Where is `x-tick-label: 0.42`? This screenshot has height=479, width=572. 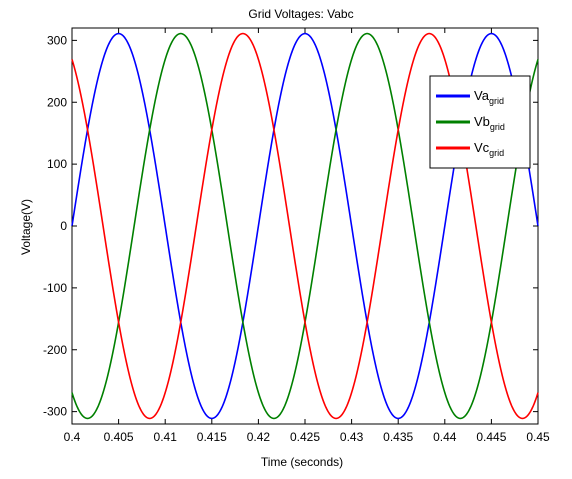 x-tick-label: 0.42 is located at coordinates (259, 437).